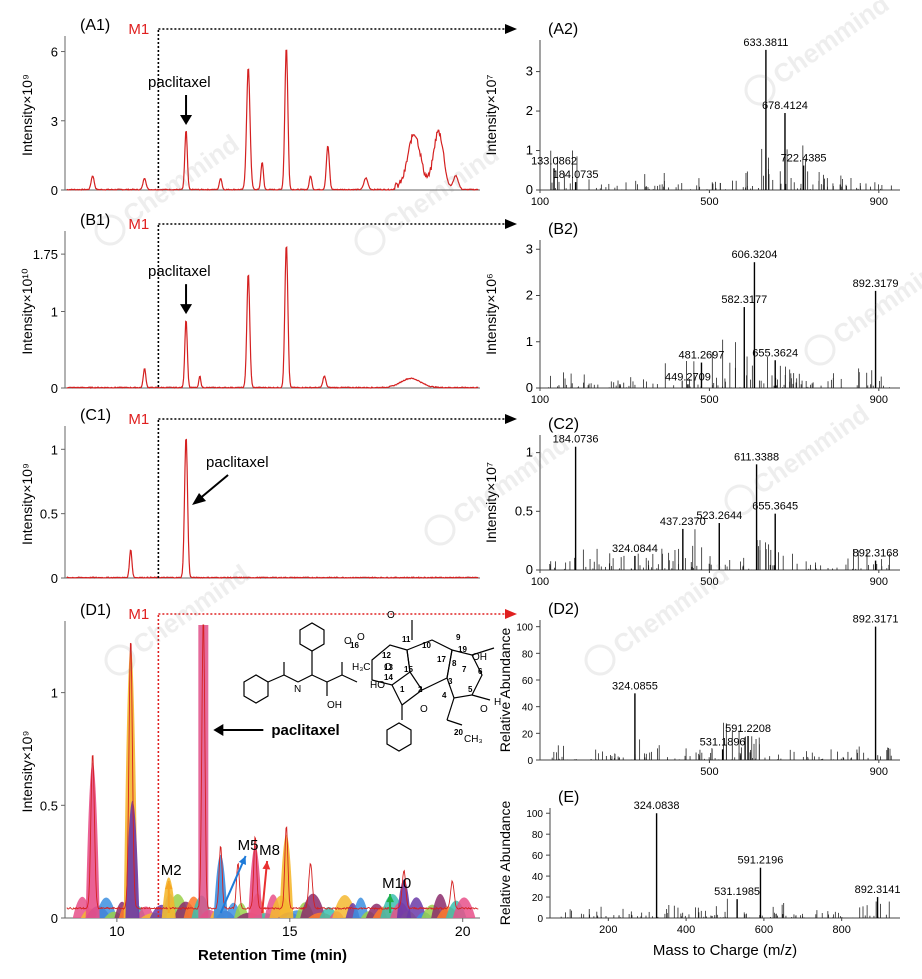 Image resolution: width=922 pixels, height=979 pixels. I want to click on structure-atom-label: O, so click(361, 637).